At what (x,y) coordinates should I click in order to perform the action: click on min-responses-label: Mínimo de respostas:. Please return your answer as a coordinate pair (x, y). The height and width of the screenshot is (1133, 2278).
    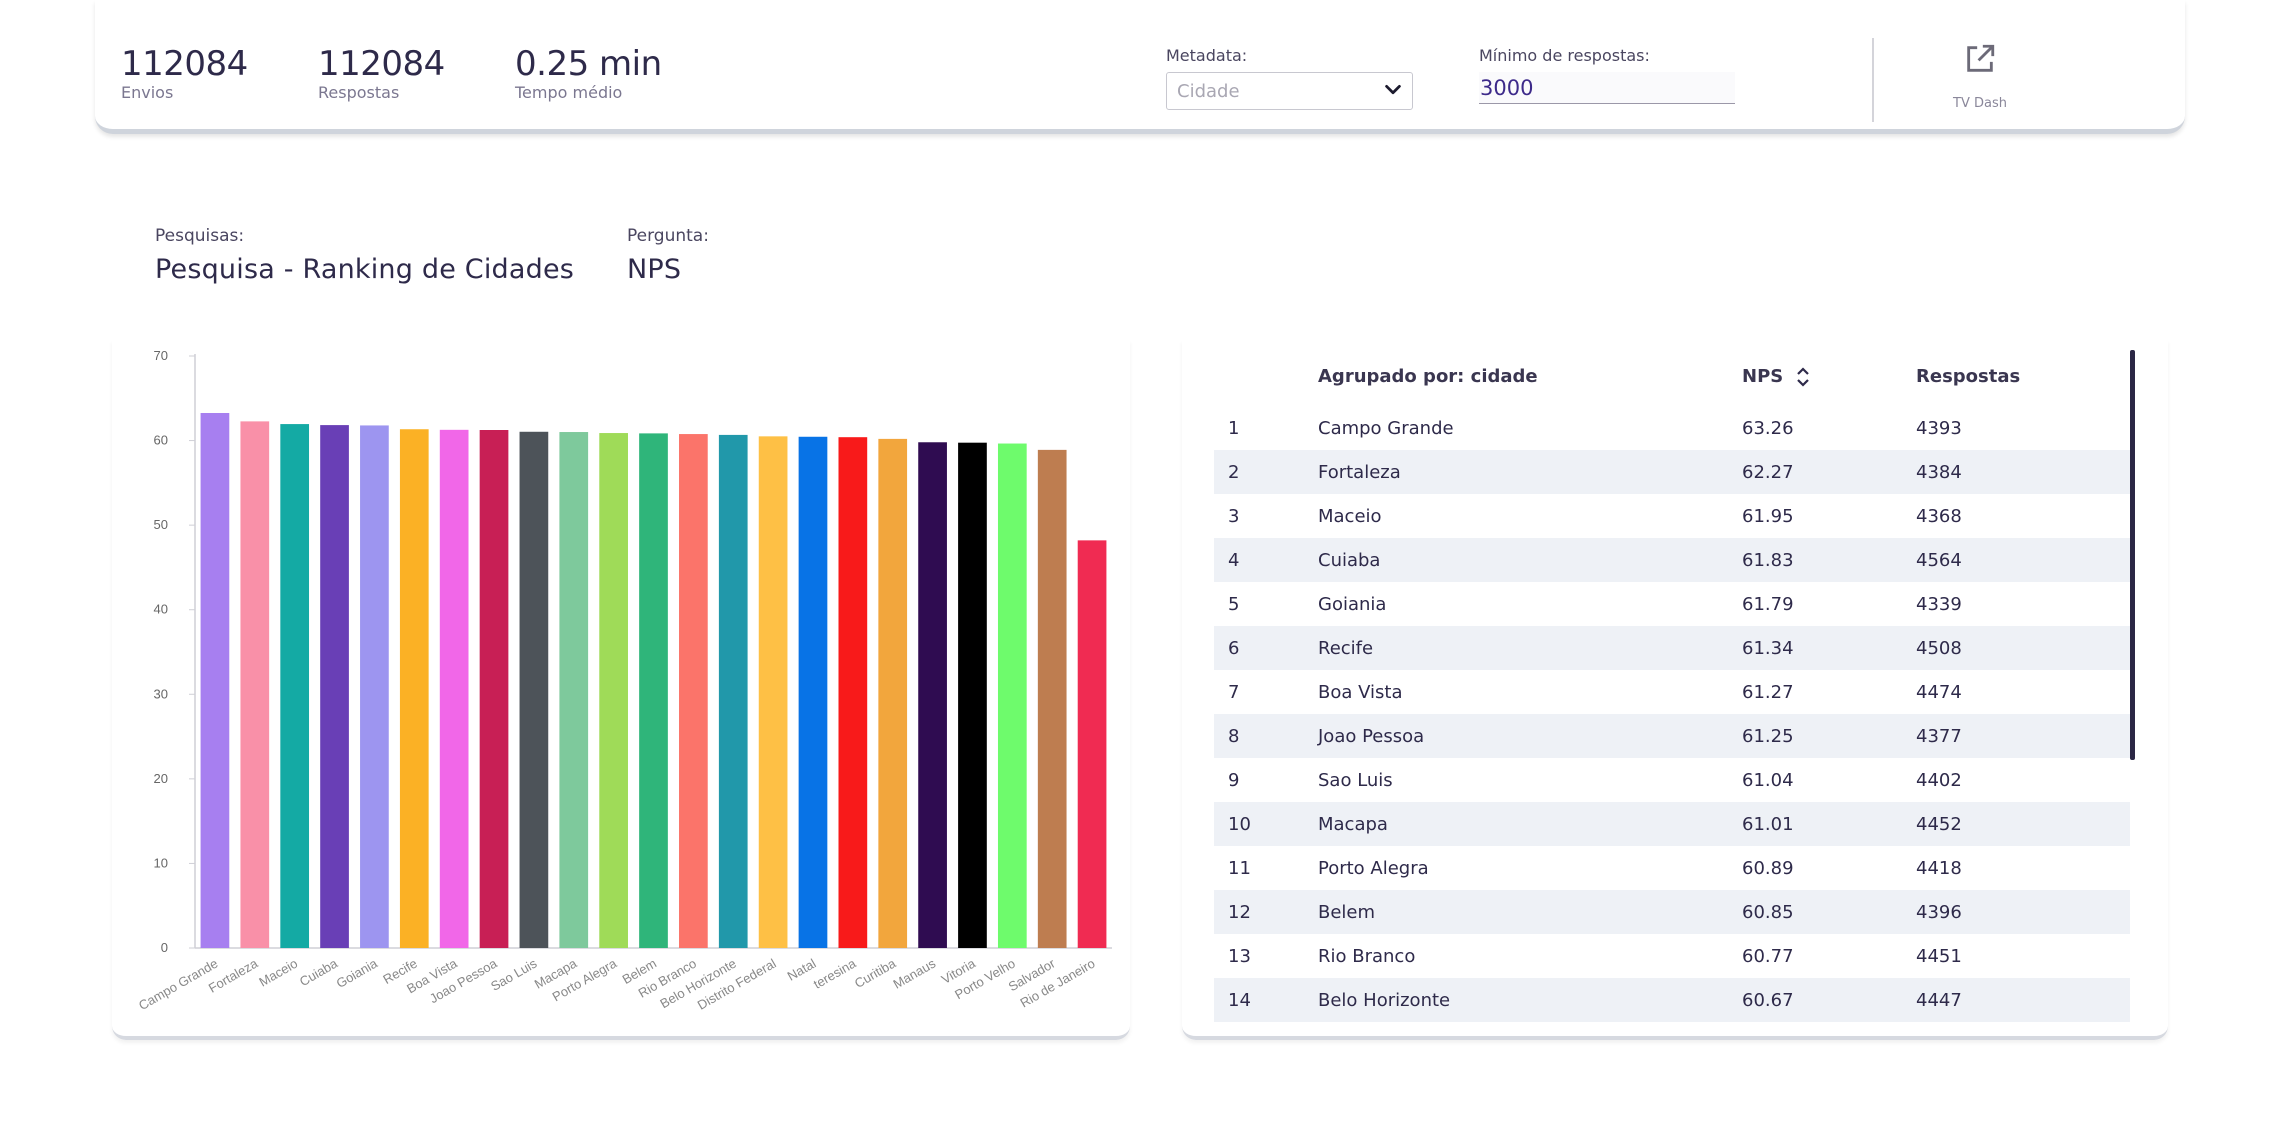
    Looking at the image, I should click on (1564, 55).